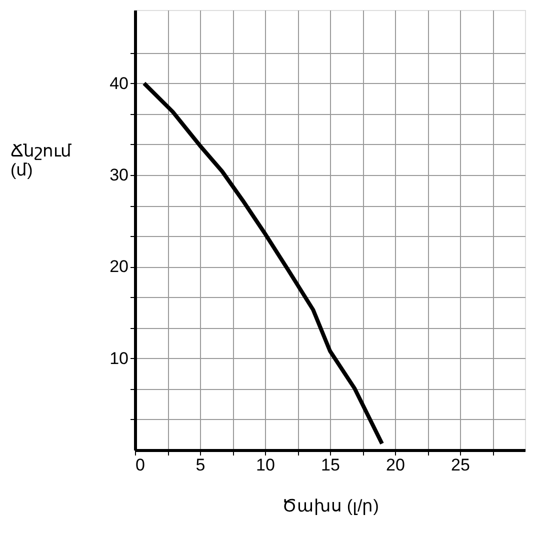 The width and height of the screenshot is (541, 538). I want to click on y-tick-label: 30, so click(119, 175).